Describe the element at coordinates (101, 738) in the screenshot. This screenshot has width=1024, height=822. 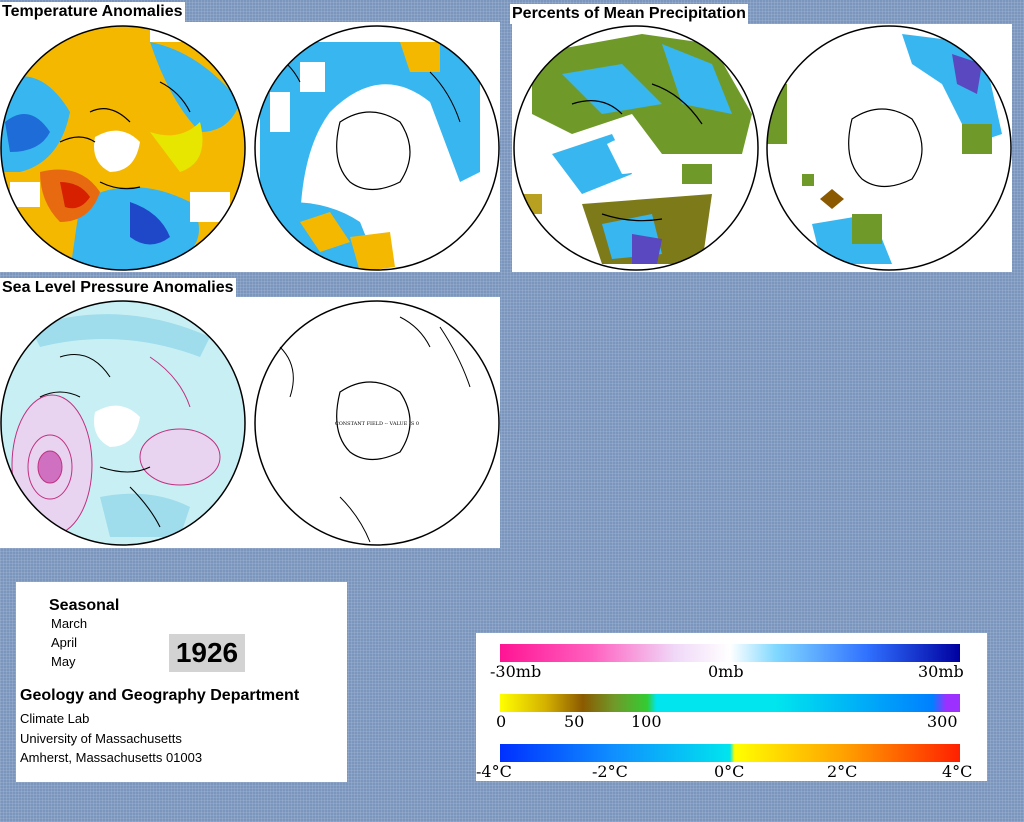
I see `university-name: University of Massachusetts` at that location.